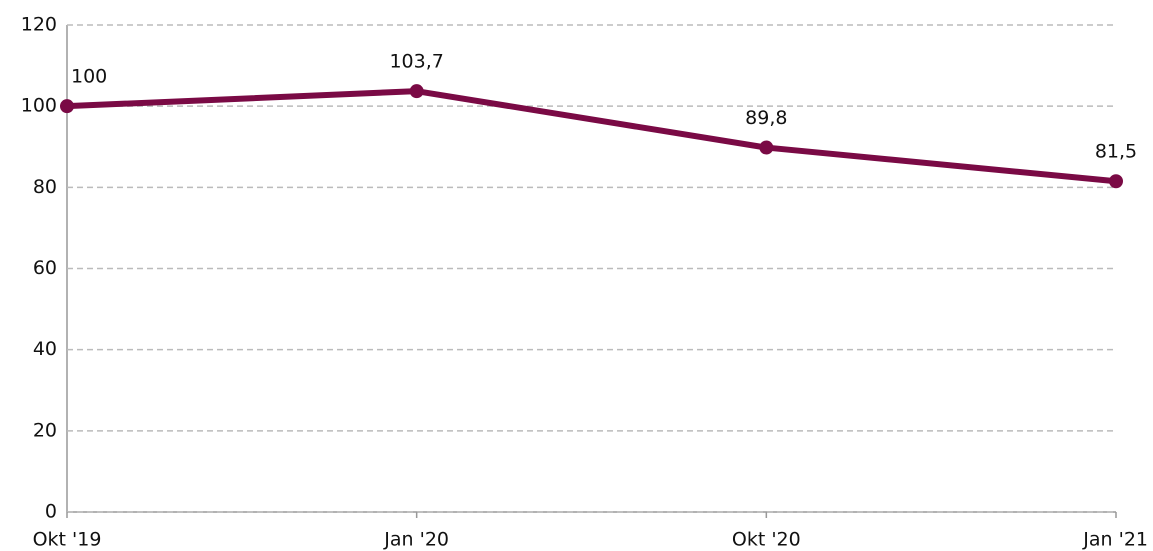  Describe the element at coordinates (45, 268) in the screenshot. I see `y-tick-label: 60` at that location.